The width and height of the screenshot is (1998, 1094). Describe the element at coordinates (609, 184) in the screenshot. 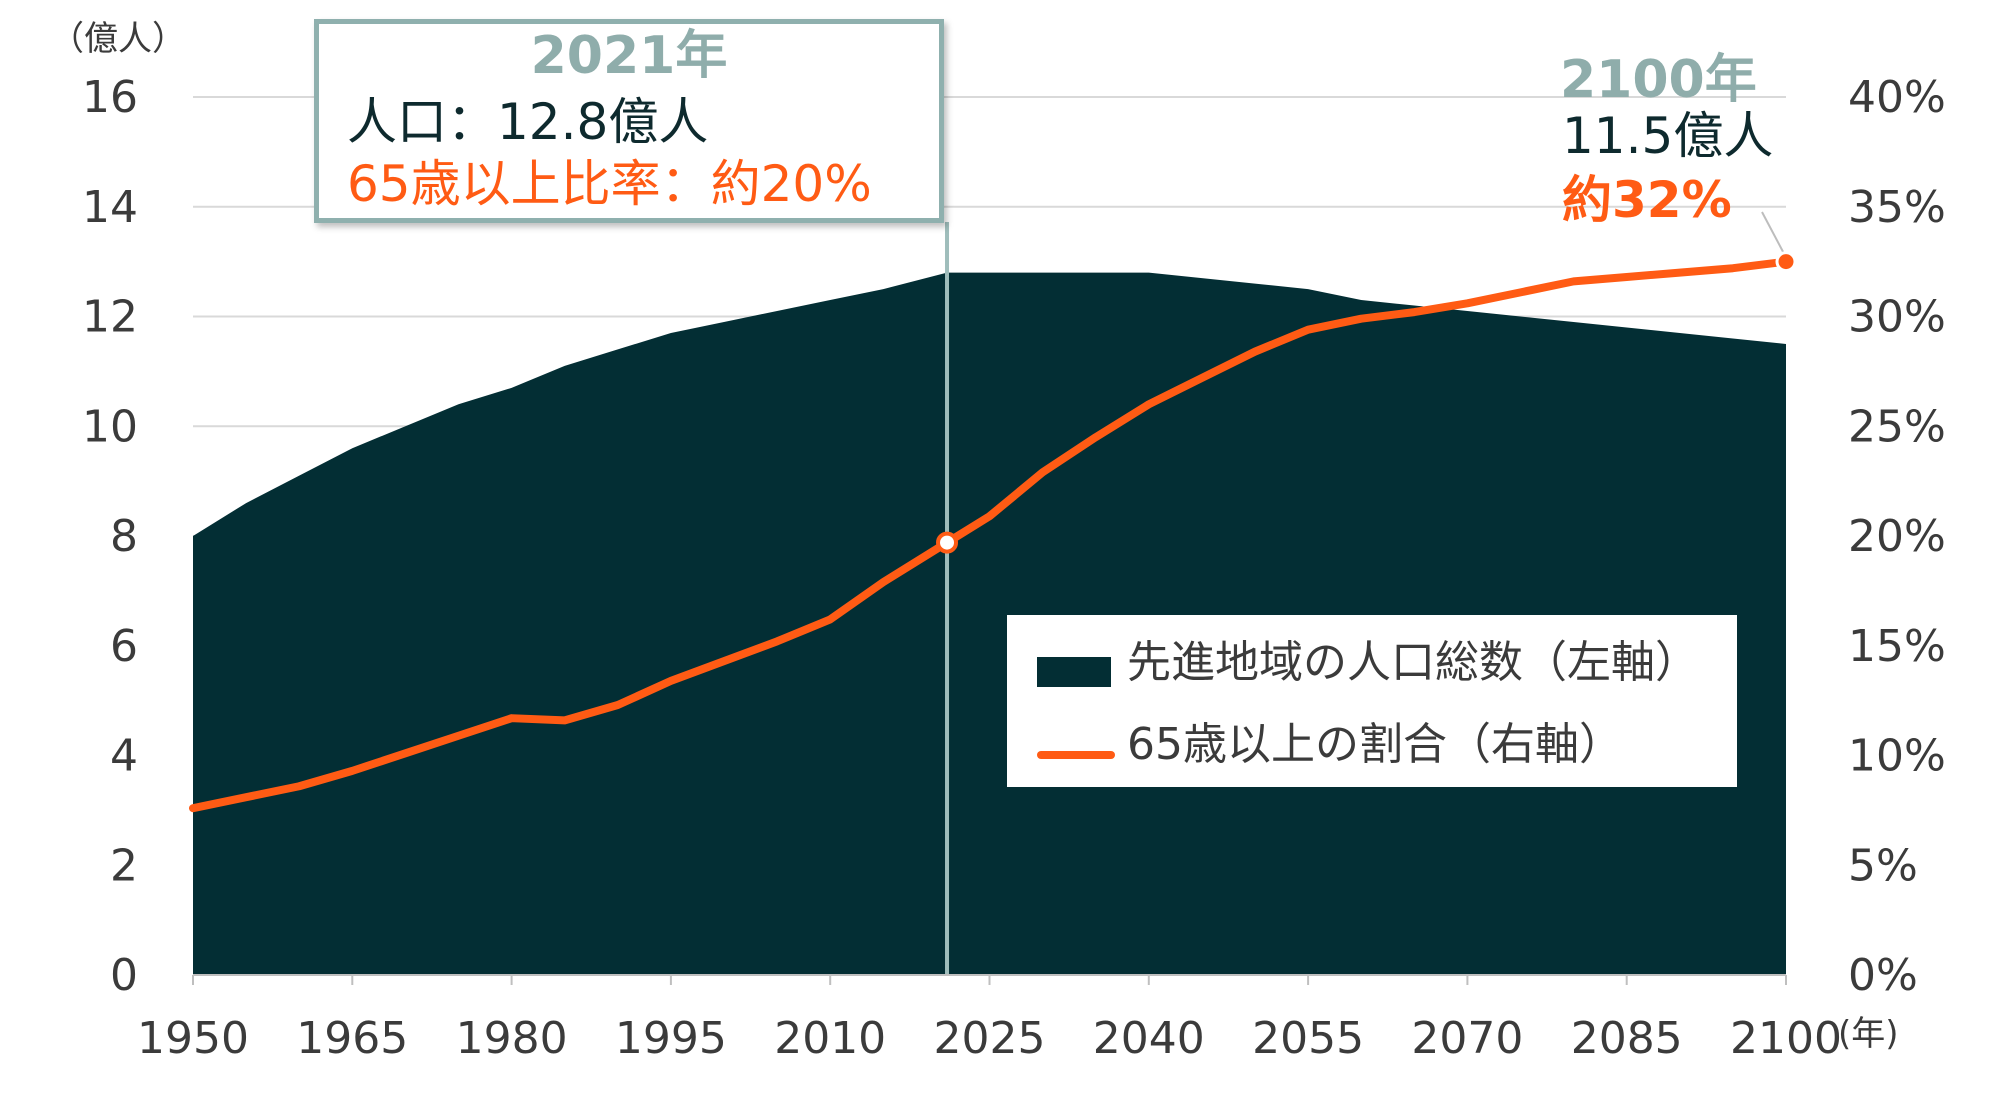

I see `callout-ratio: 65歳以上比率：約20%` at that location.